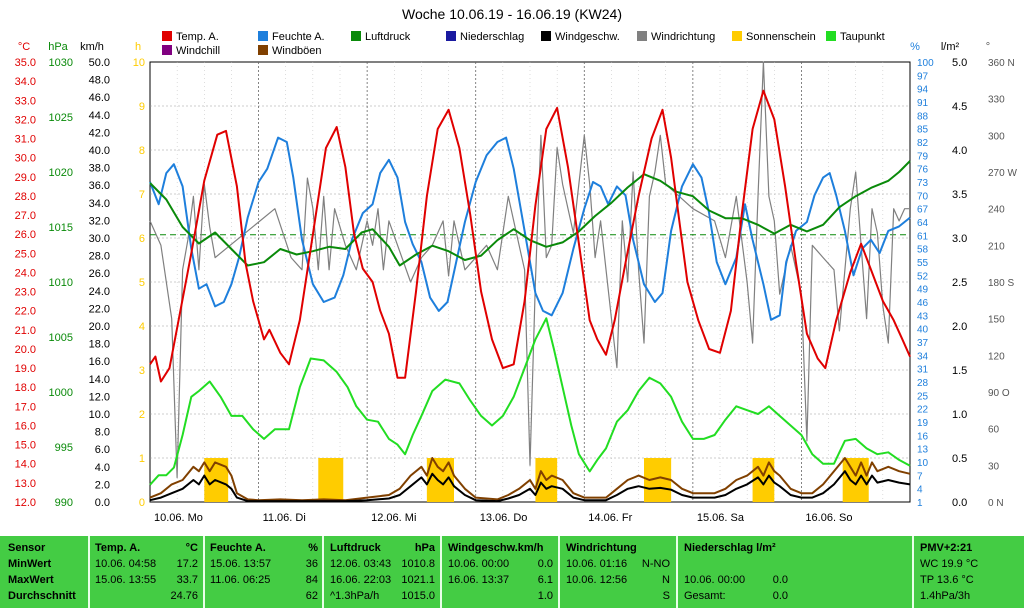  Describe the element at coordinates (393, 518) in the screenshot. I see `tick-label-x: 12.06. Mi` at that location.